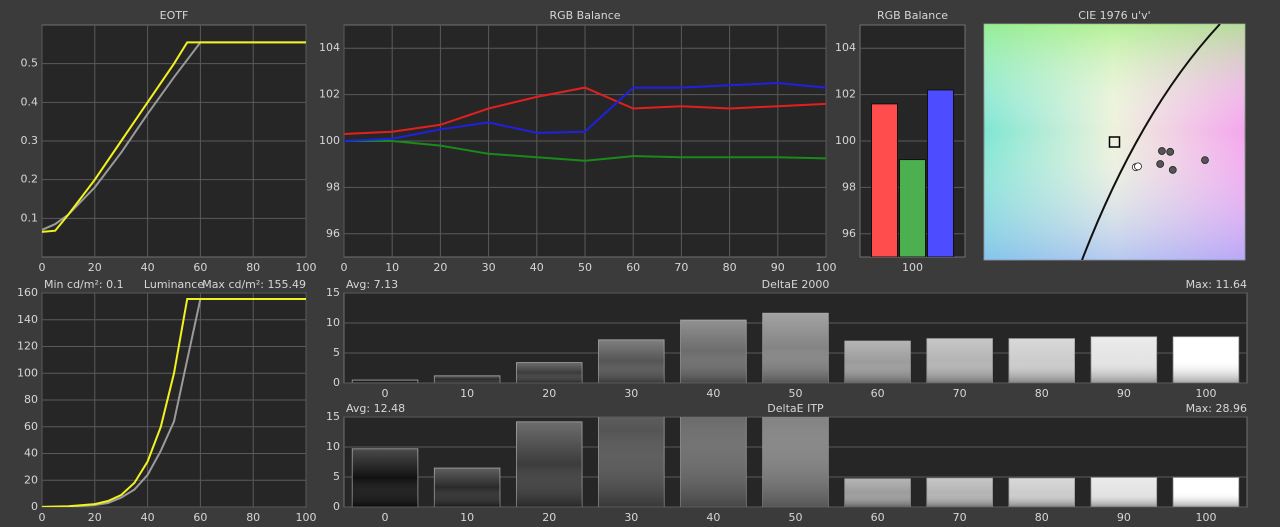 The image size is (1280, 527). What do you see at coordinates (30, 217) in the screenshot?
I see `y-tick-label: 0.1` at bounding box center [30, 217].